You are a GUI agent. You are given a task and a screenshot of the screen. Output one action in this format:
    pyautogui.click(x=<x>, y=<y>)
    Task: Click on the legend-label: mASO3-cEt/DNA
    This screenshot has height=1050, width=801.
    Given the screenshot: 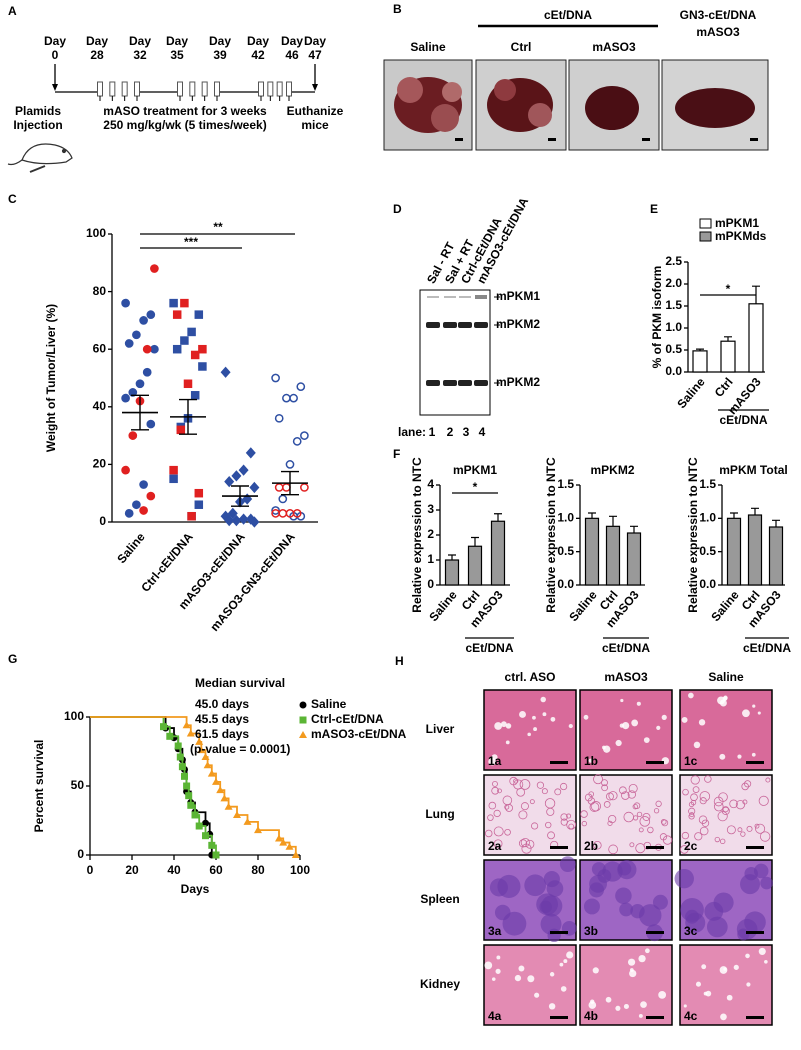 What is the action you would take?
    pyautogui.click(x=359, y=734)
    